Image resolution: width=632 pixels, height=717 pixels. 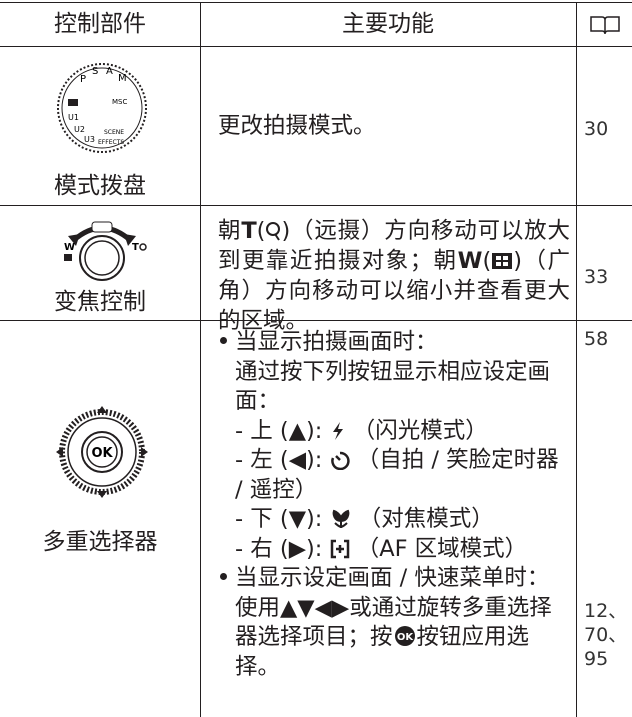 I want to click on text: （闪光模式）, so click(x=420, y=430).